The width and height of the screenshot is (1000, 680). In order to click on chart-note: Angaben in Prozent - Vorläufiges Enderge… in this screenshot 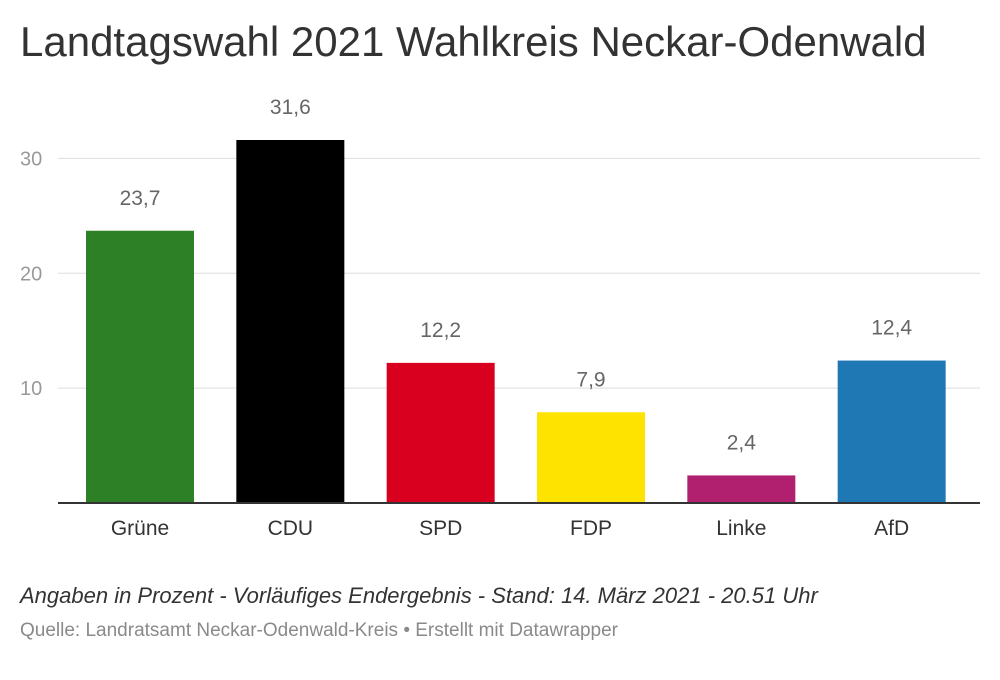, I will do `click(419, 595)`.